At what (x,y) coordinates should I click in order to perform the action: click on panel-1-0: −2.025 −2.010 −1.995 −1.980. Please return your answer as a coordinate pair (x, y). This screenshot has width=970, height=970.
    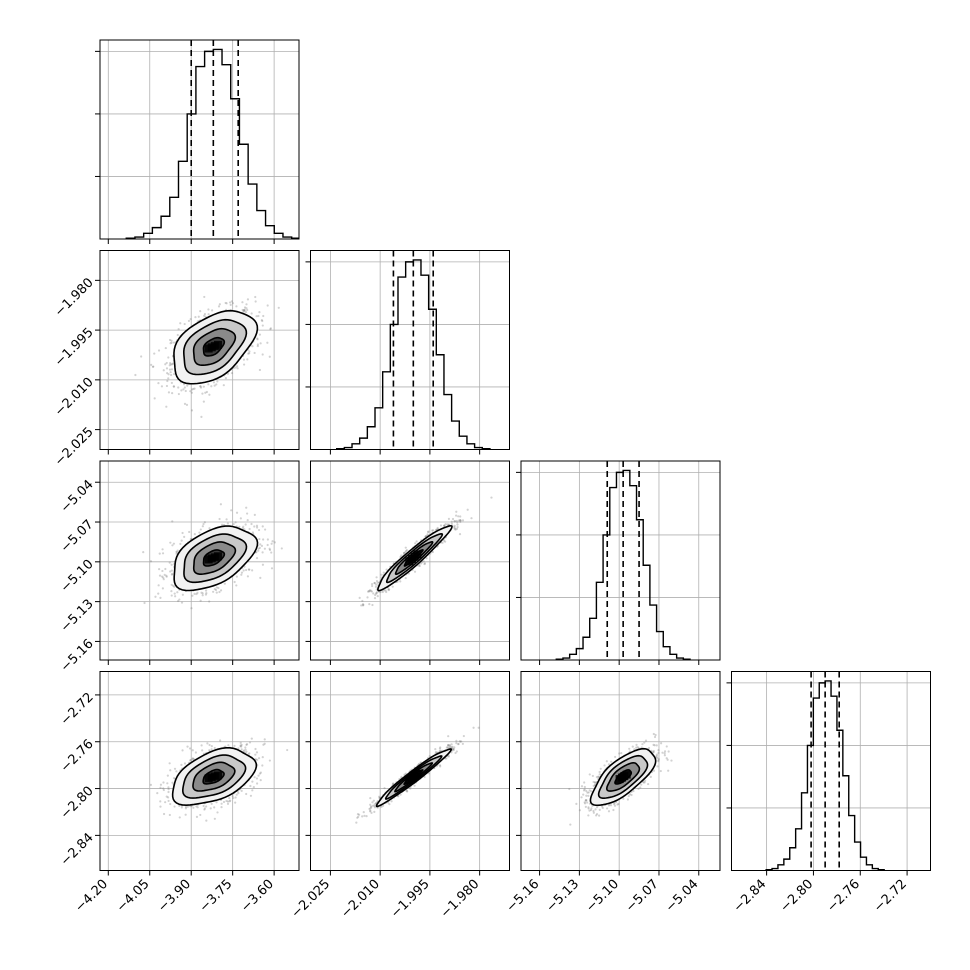
    Looking at the image, I should click on (176, 359).